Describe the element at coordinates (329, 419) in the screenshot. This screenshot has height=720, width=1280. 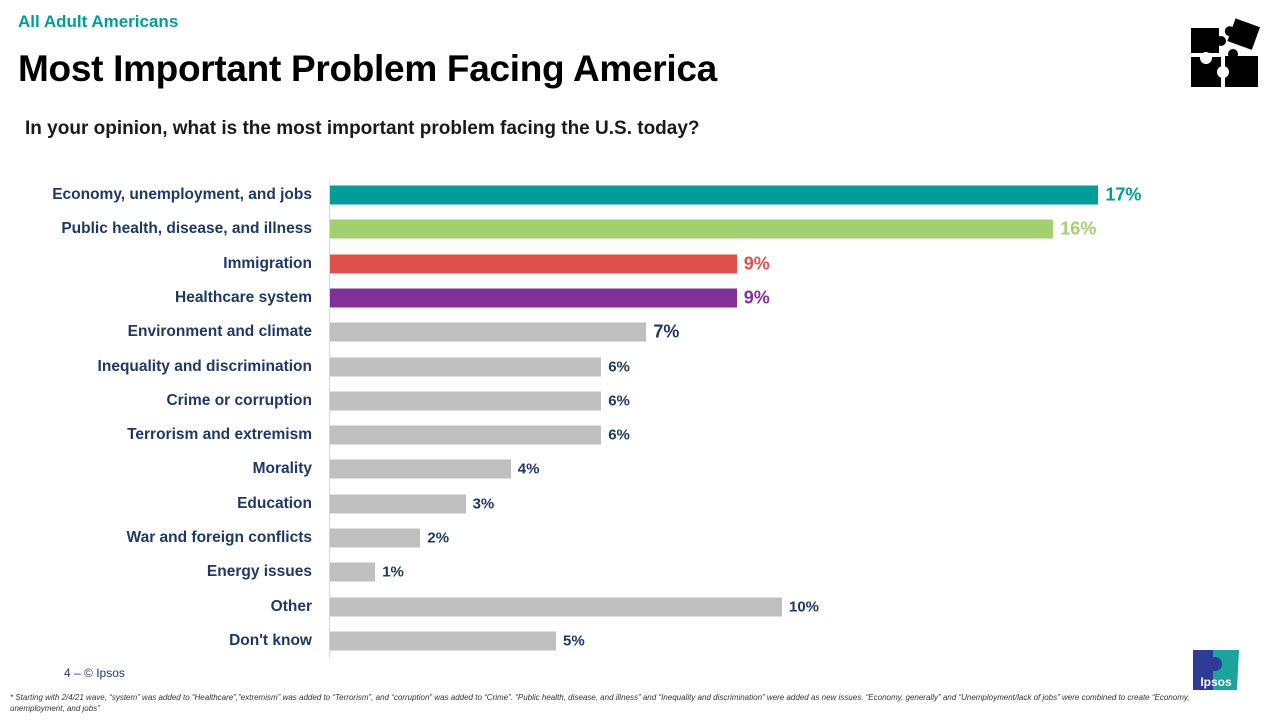
I see `category-axis` at that location.